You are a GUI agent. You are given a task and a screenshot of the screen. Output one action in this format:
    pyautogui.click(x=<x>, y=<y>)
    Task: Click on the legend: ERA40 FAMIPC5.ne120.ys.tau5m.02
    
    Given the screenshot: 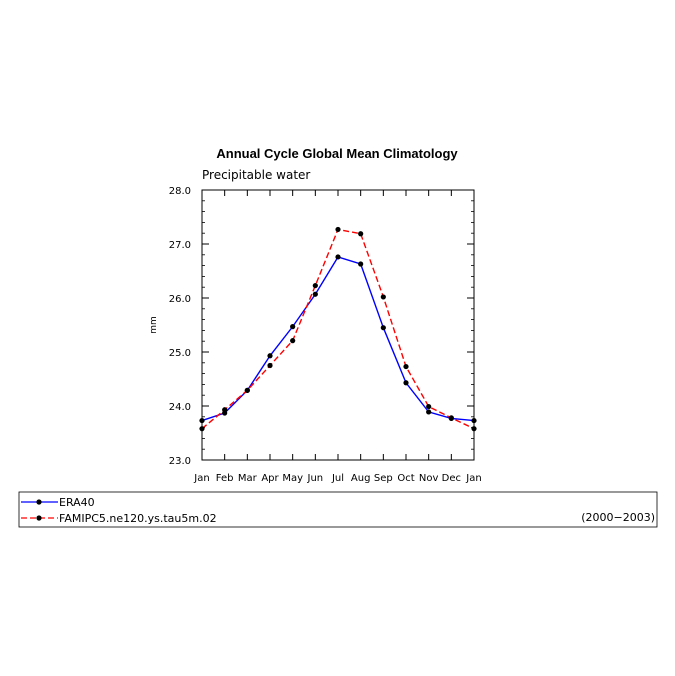 What is the action you would take?
    pyautogui.click(x=119, y=510)
    